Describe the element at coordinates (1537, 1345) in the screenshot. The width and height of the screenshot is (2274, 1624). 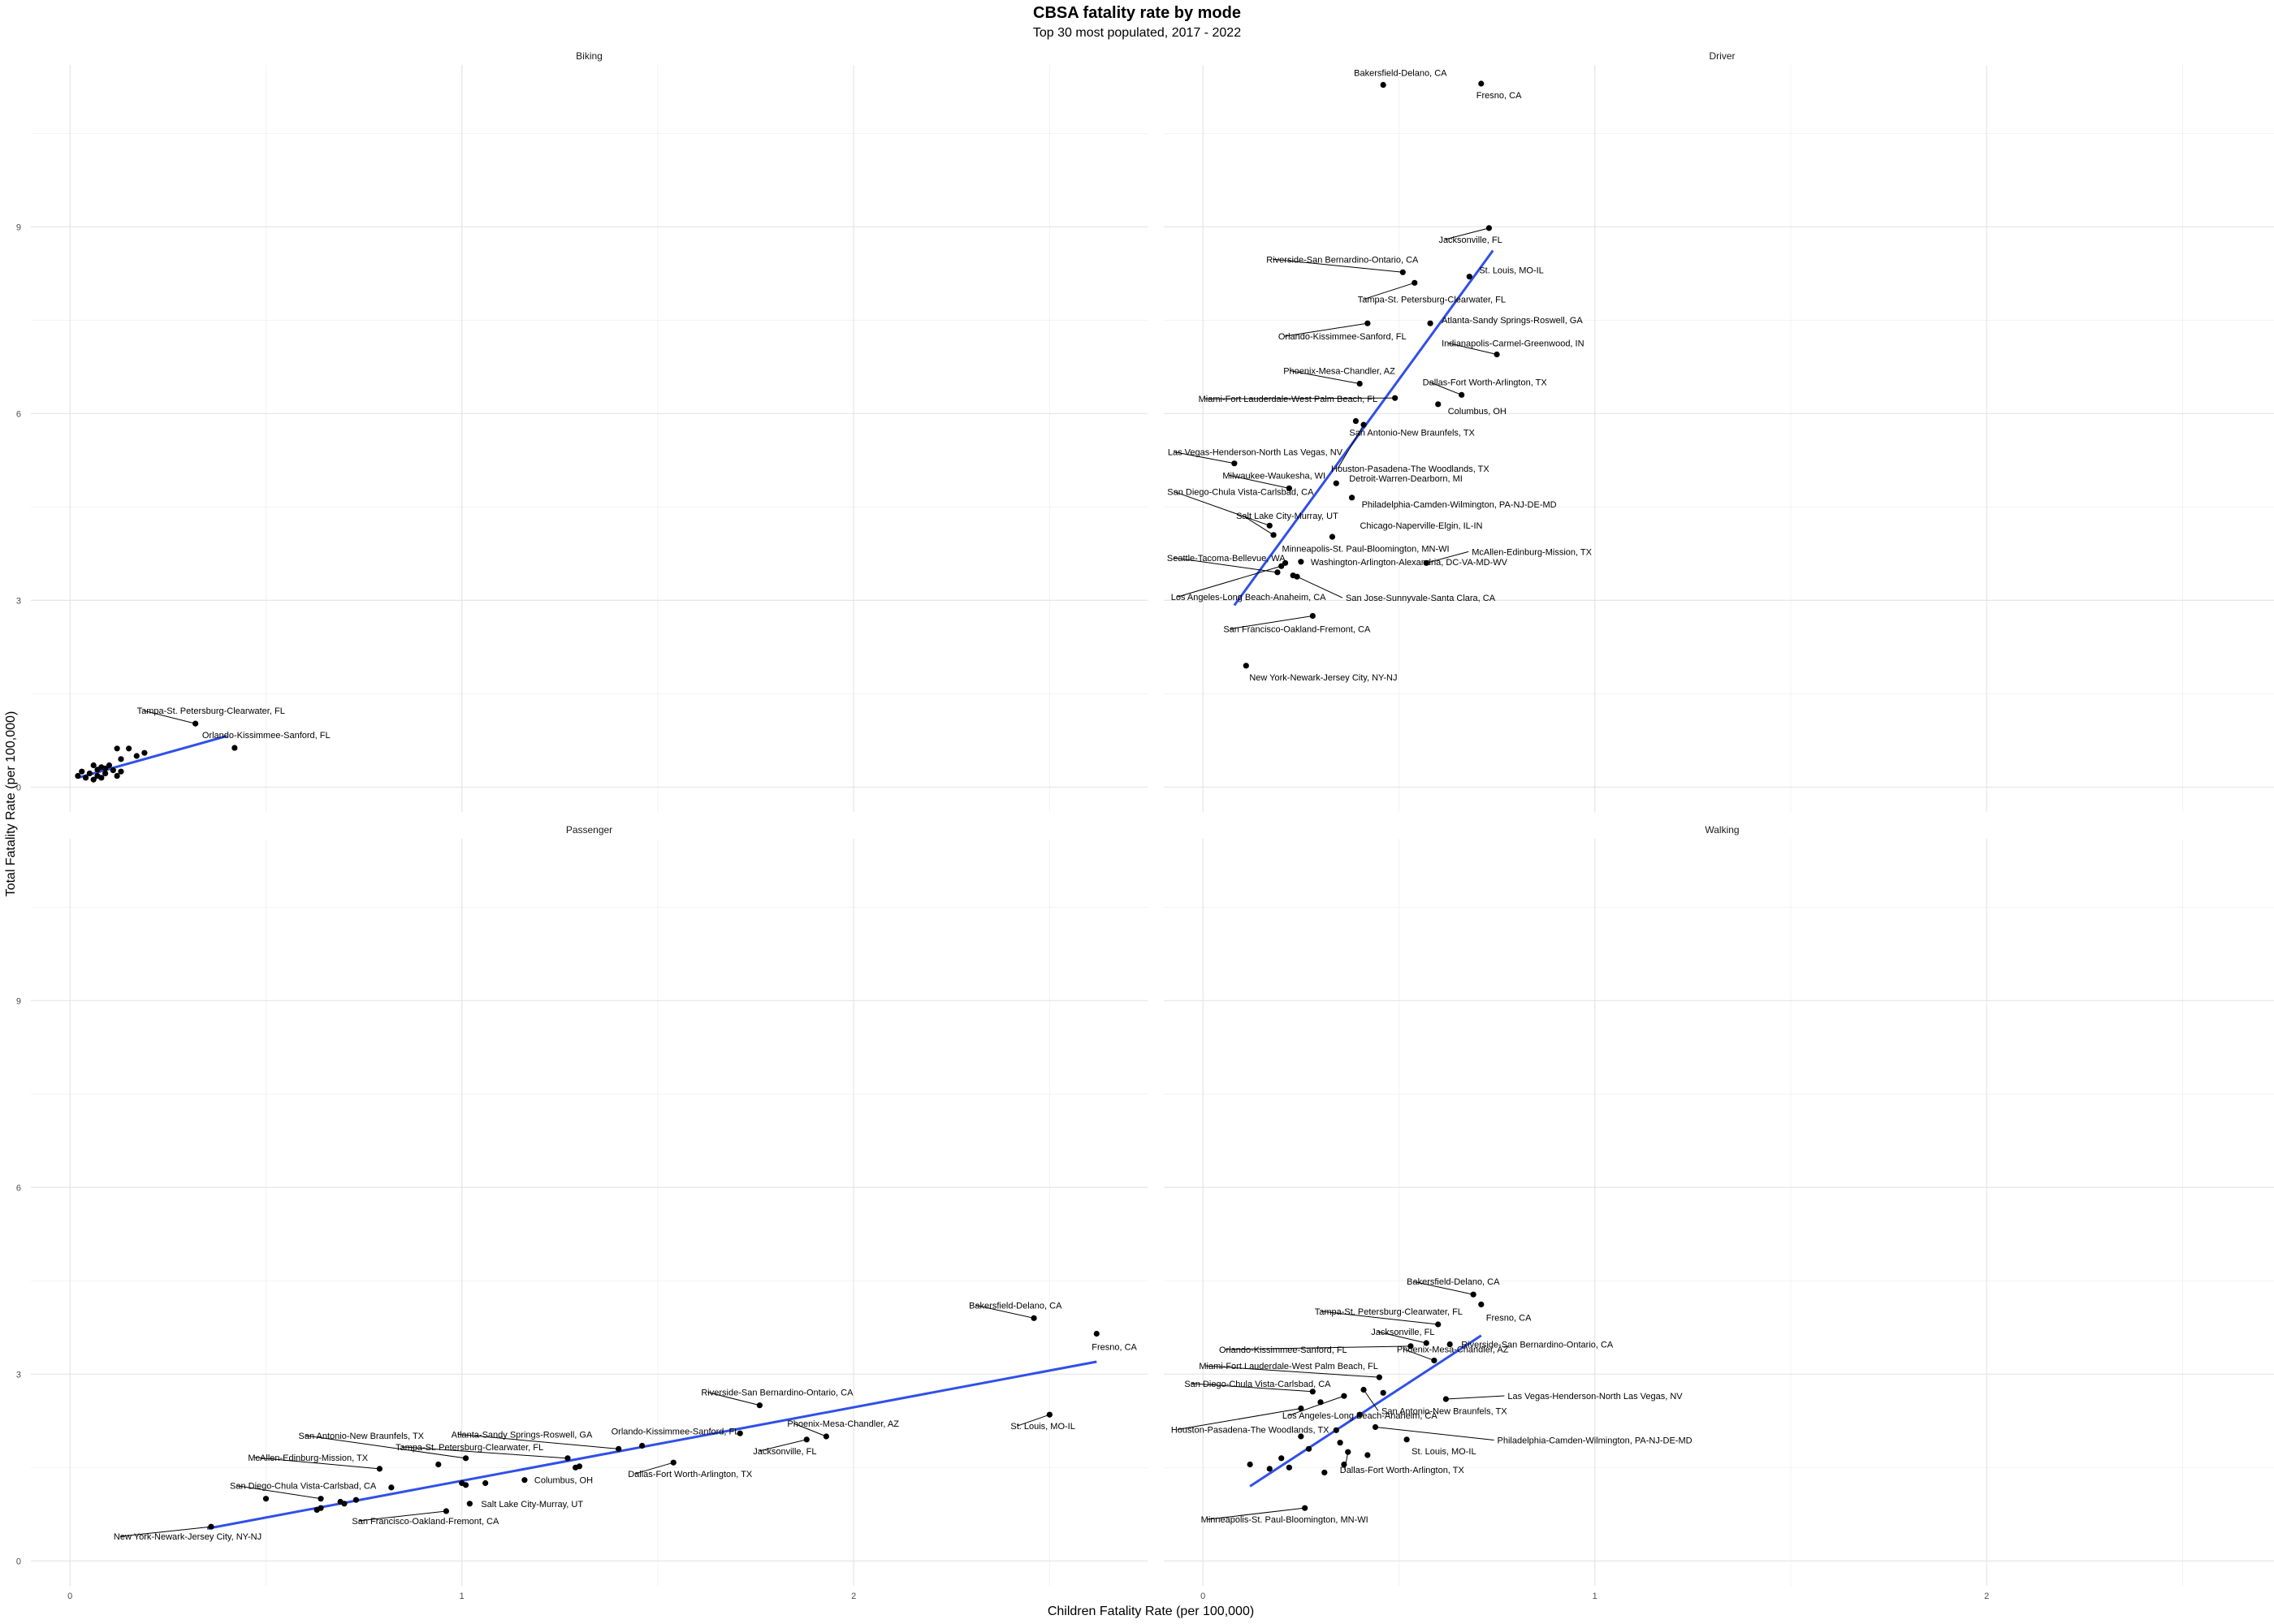
I see `point-label: Riverside-San Bernardino-Ontario, CA` at that location.